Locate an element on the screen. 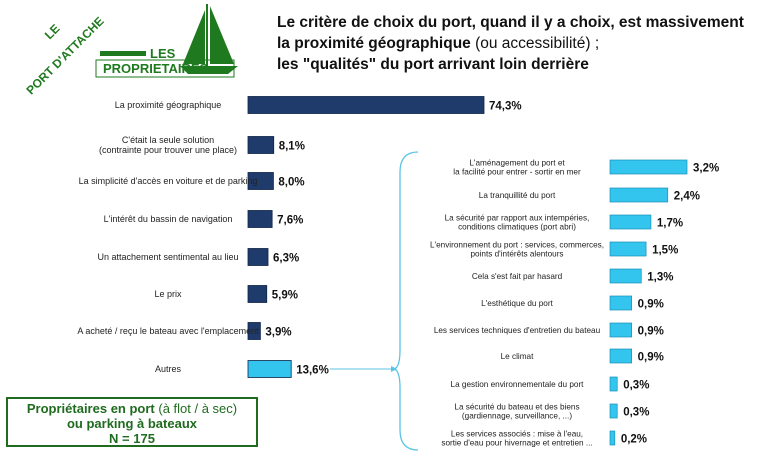  detail-brace is located at coordinates (405, 301).